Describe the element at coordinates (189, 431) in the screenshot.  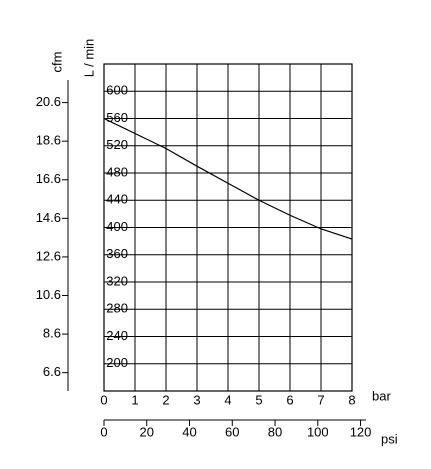
I see `x2-tick-label: 40` at that location.